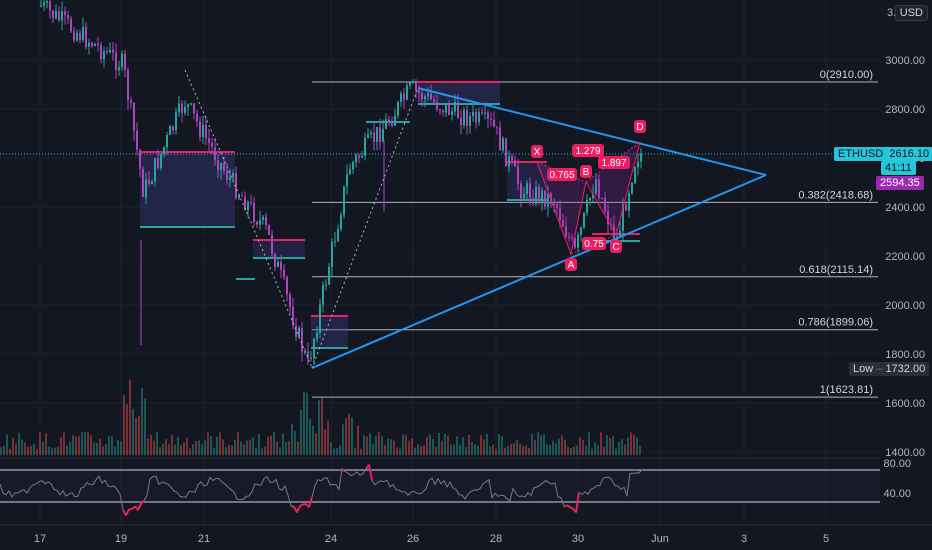 The height and width of the screenshot is (550, 932). I want to click on fib-label: 0(2910.00), so click(846, 75).